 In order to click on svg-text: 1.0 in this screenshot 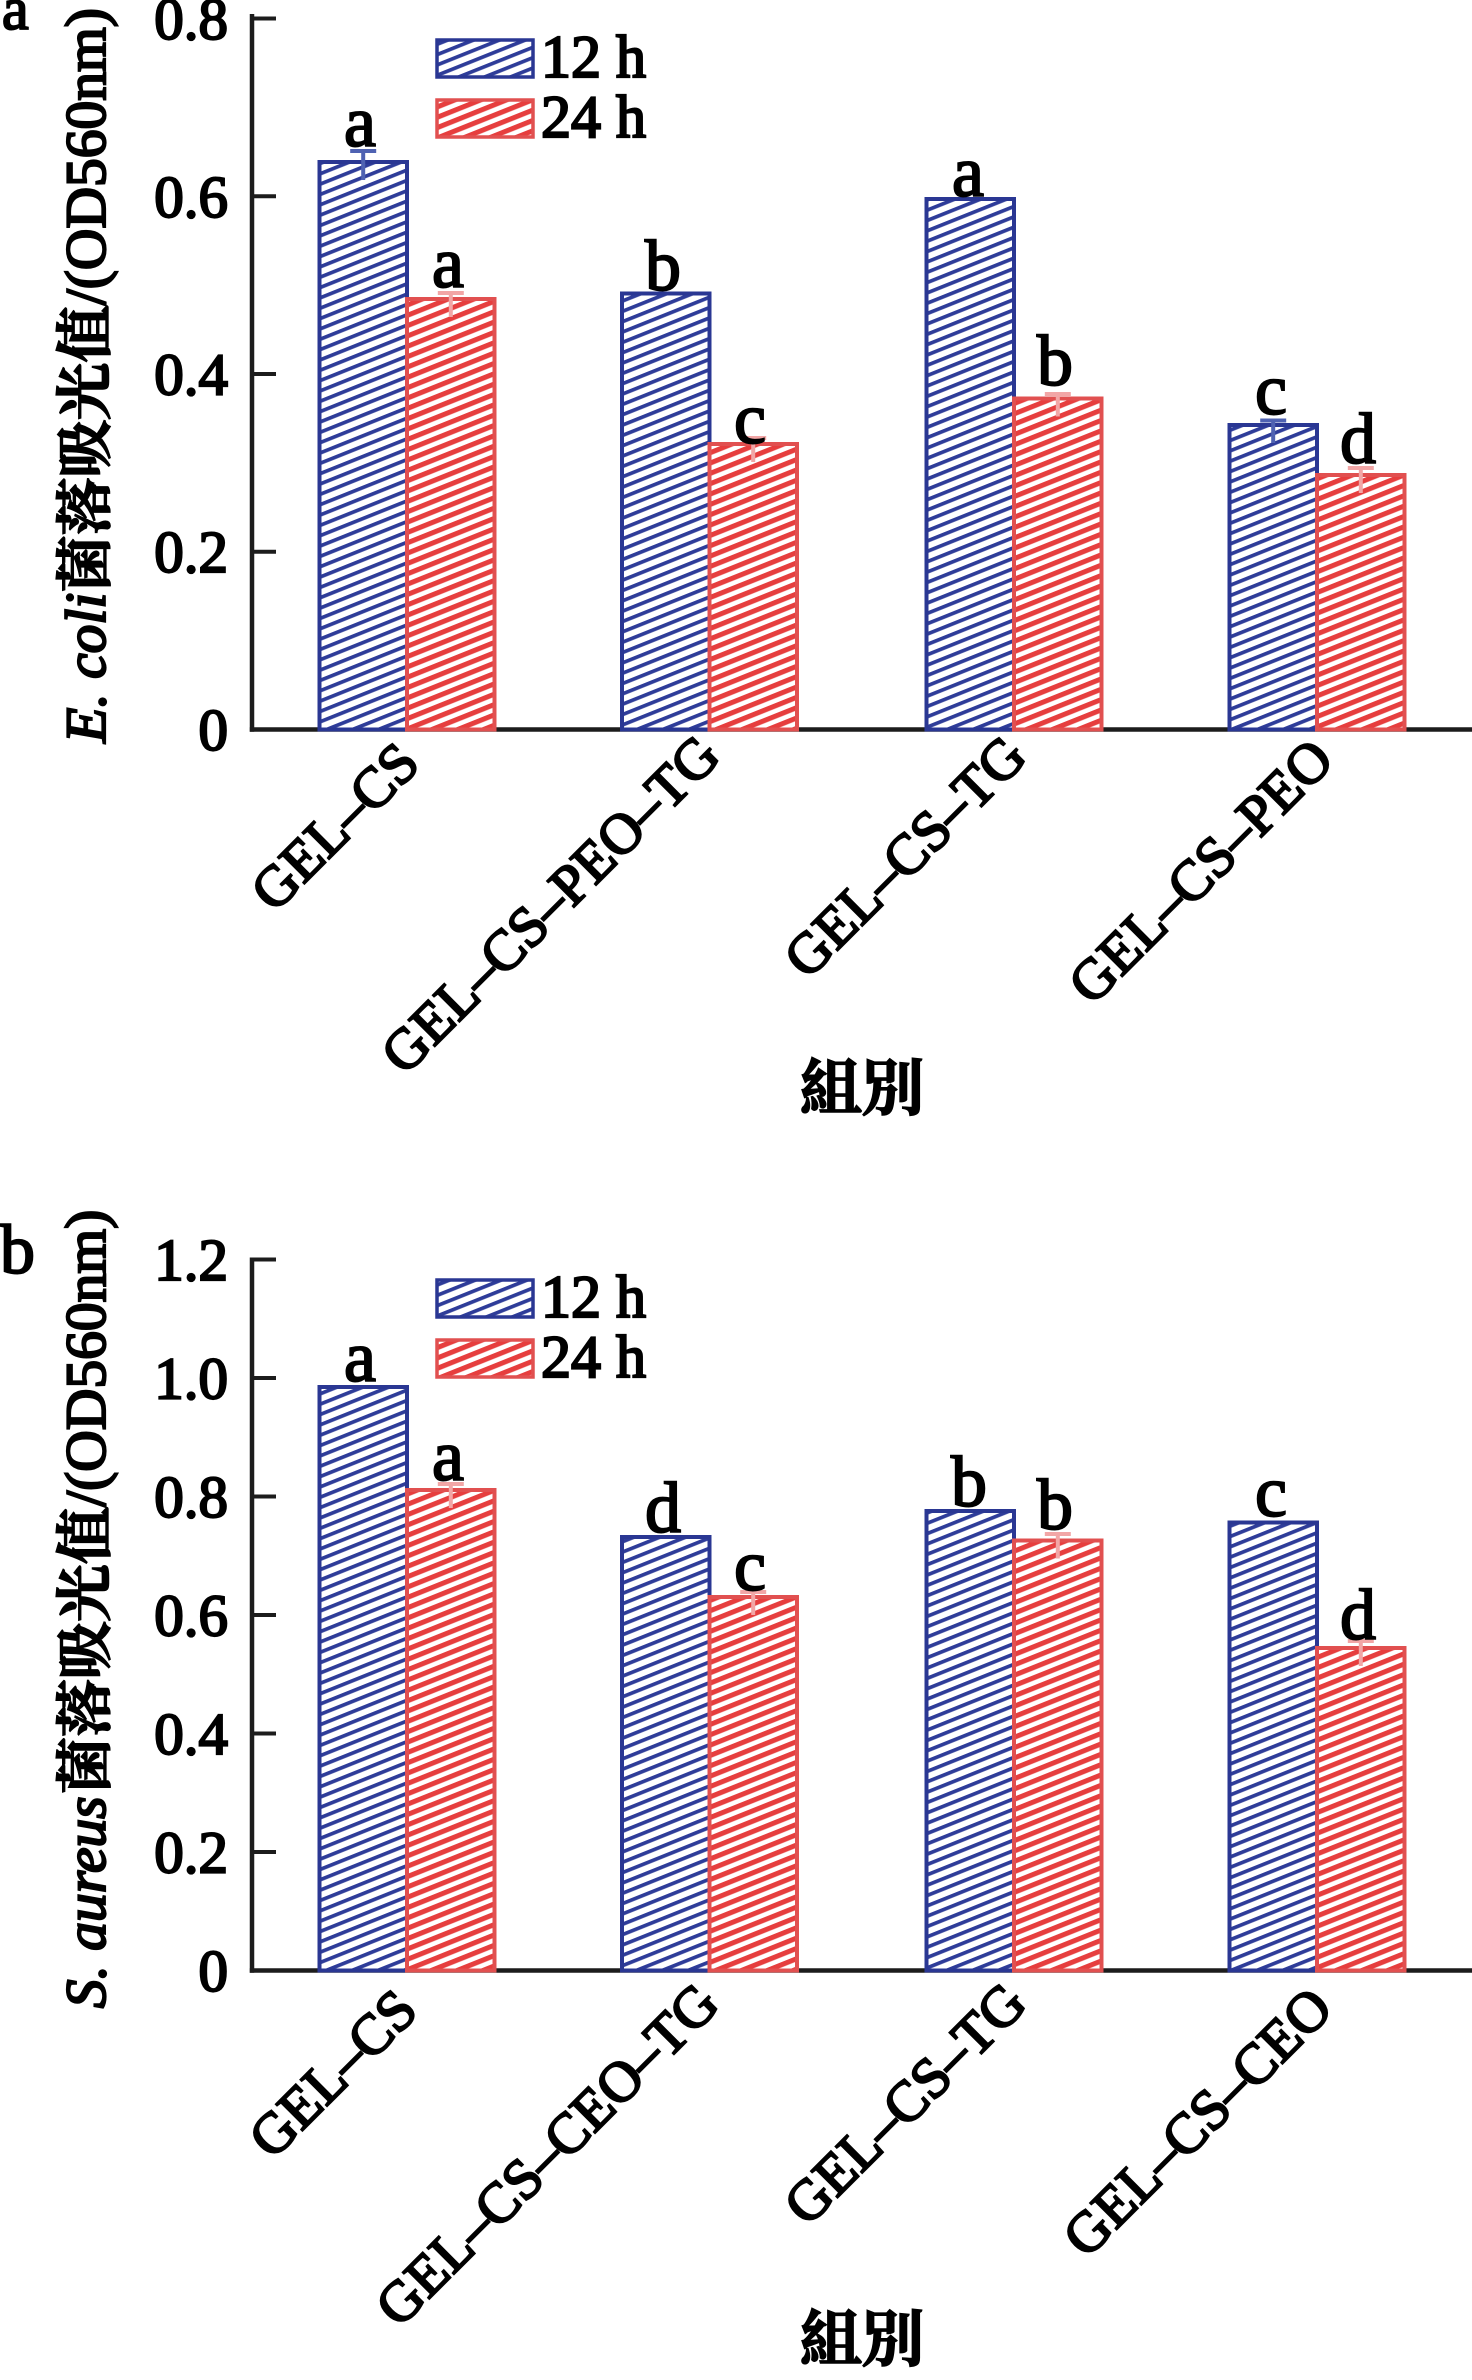, I will do `click(191, 1379)`.